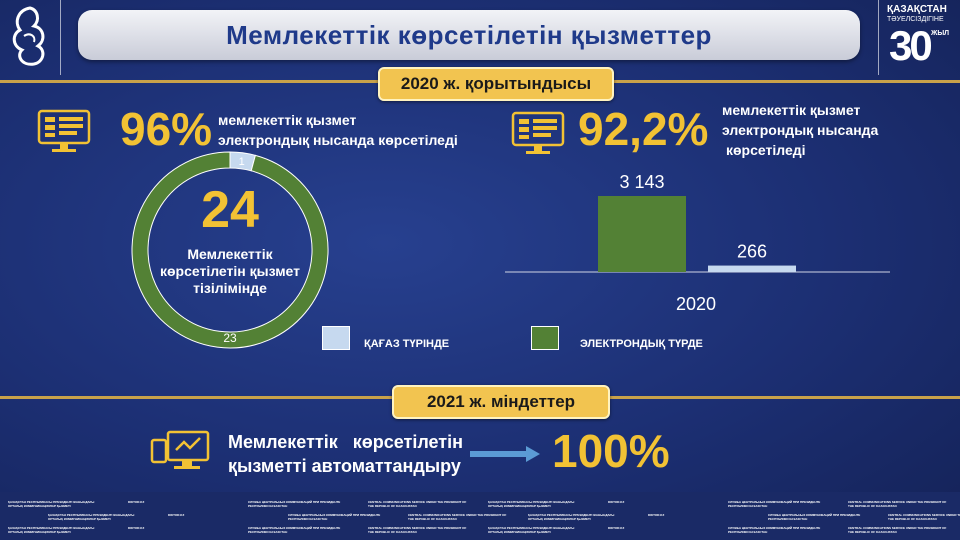  I want to click on donut-center-line2: көрсетілетін қызмет, so click(230, 271).